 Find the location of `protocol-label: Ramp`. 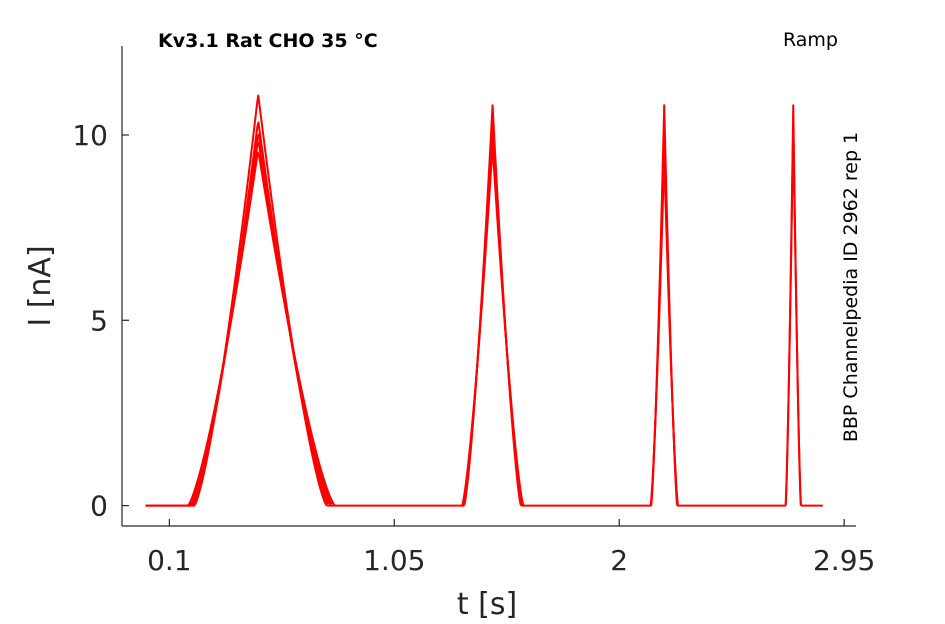

protocol-label: Ramp is located at coordinates (810, 40).